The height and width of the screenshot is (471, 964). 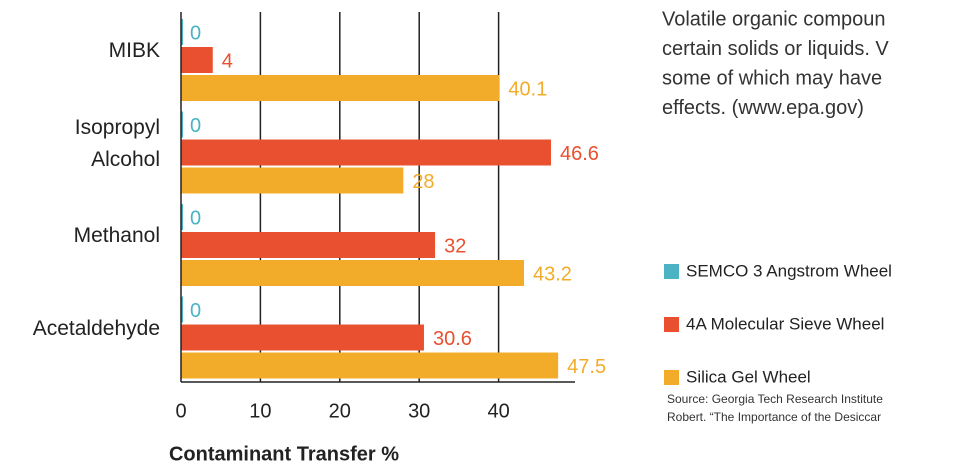 What do you see at coordinates (134, 50) in the screenshot?
I see `y-tick-label: MIBK` at bounding box center [134, 50].